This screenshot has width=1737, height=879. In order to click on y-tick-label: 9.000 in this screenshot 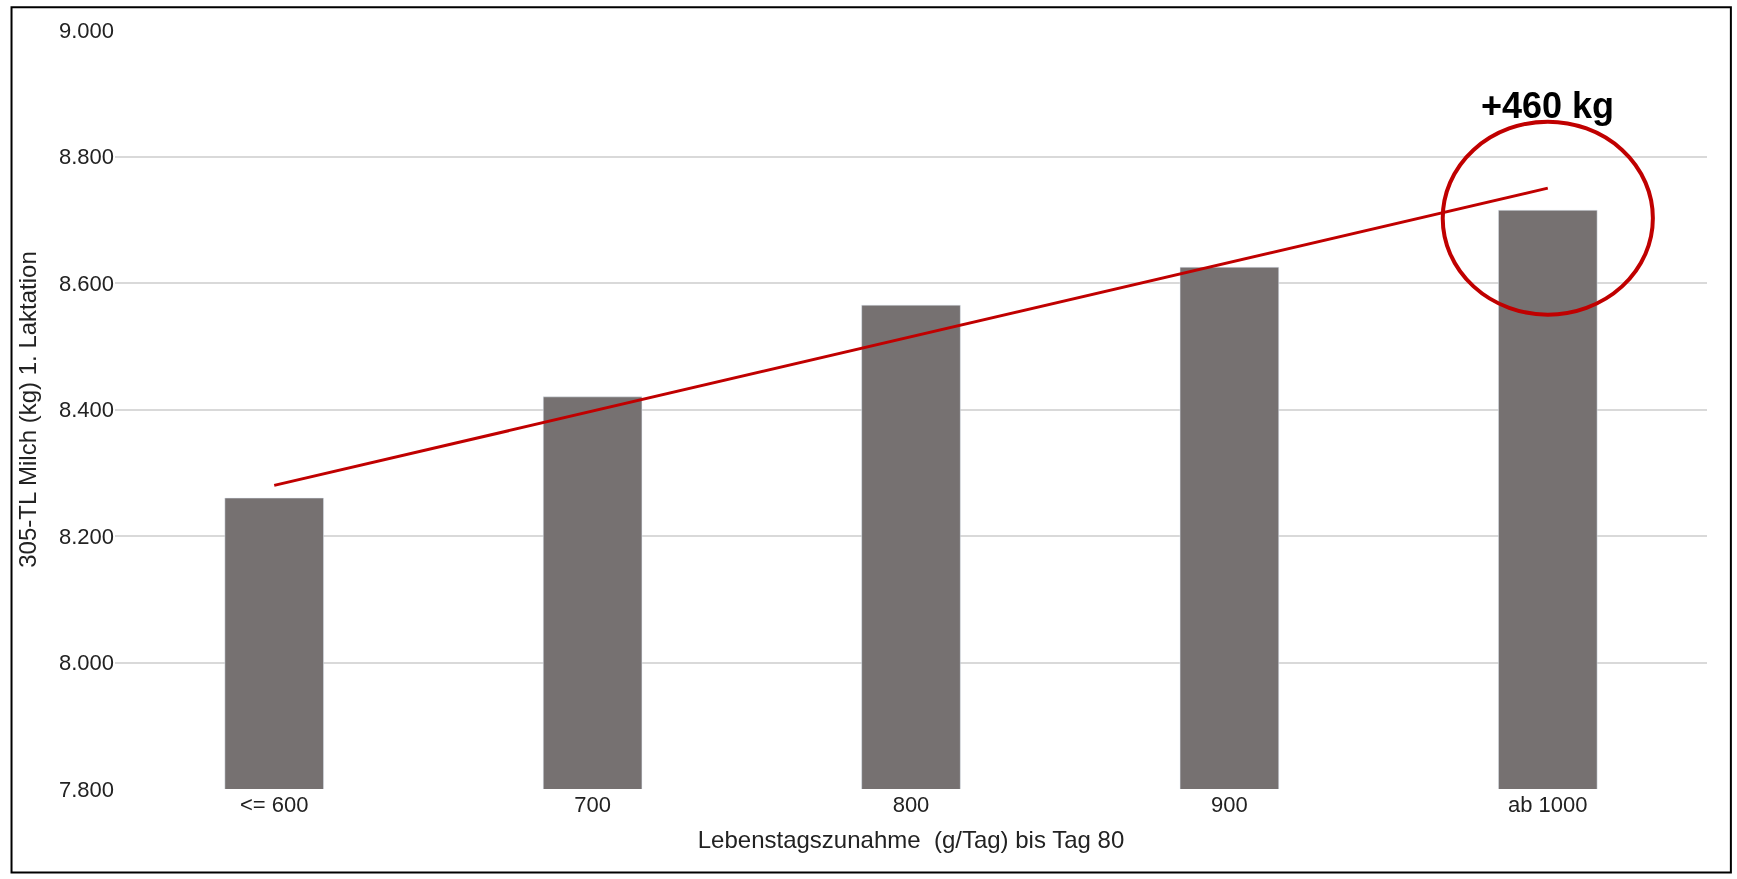, I will do `click(86, 30)`.